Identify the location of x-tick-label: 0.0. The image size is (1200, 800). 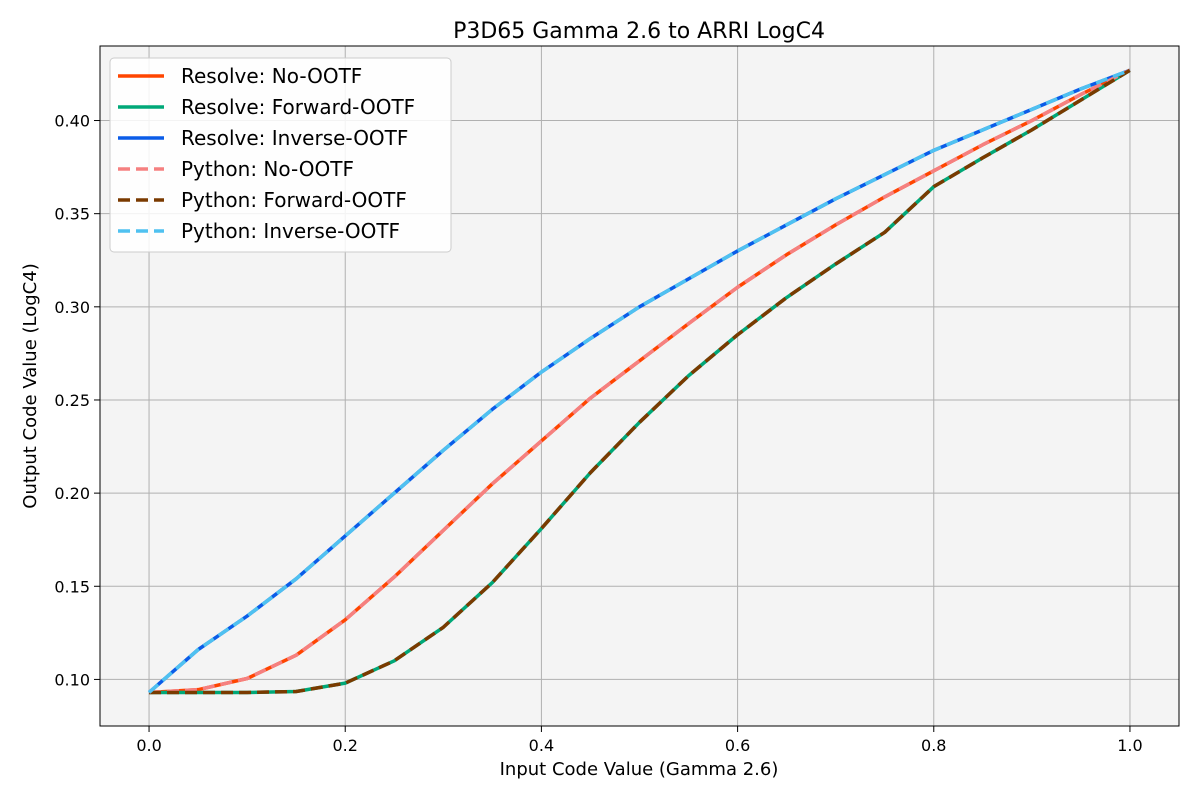
(148, 745).